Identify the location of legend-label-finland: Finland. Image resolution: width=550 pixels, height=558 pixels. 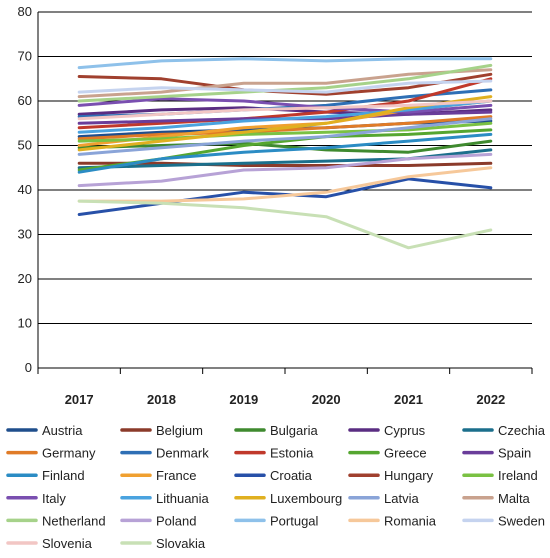
(63, 475).